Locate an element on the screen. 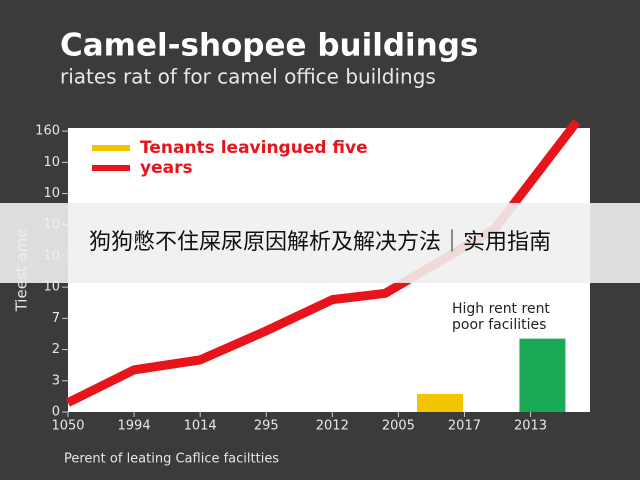 The width and height of the screenshot is (640, 480). x-tick-label: 2012 is located at coordinates (332, 426).